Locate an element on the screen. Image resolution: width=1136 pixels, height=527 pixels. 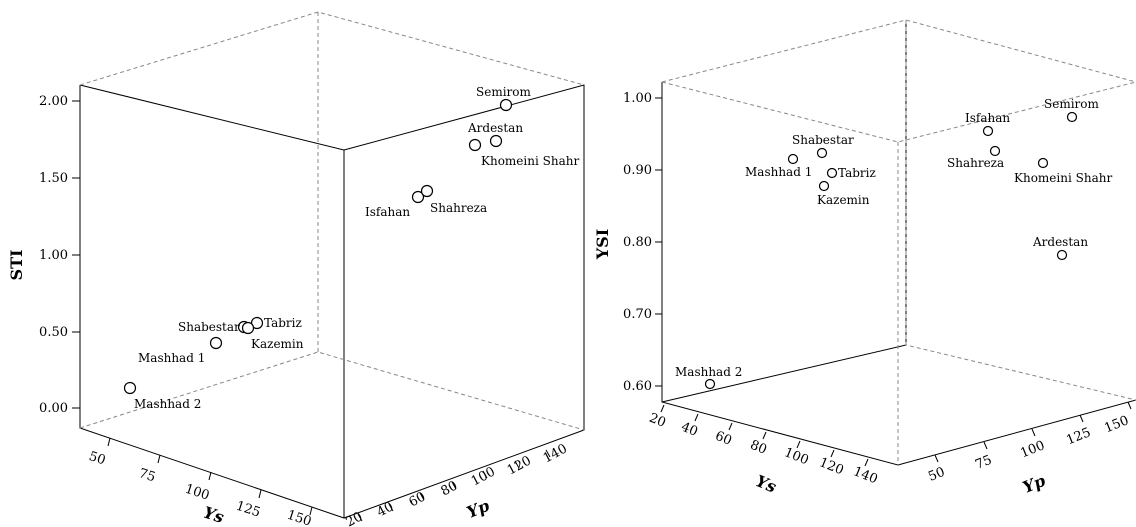
ysi-y-tick-label: 150 is located at coordinates (1116, 424).